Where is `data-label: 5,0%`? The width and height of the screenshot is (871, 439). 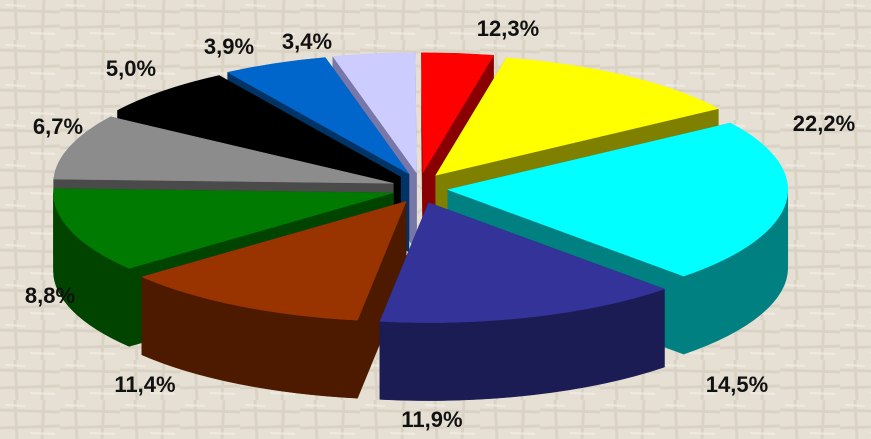
data-label: 5,0% is located at coordinates (131, 68).